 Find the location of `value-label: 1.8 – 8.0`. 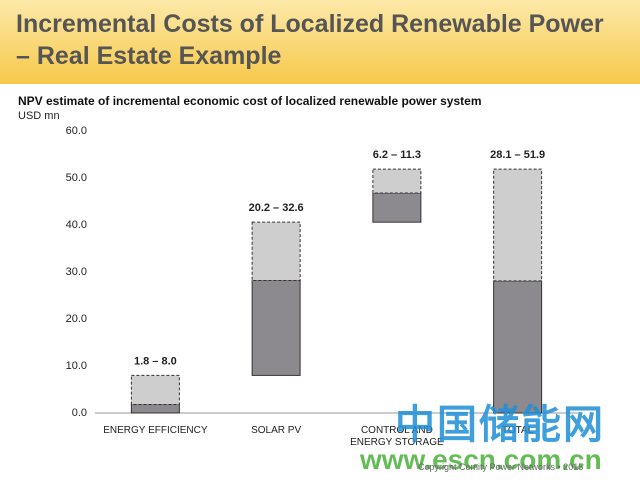

value-label: 1.8 – 8.0 is located at coordinates (155, 361).